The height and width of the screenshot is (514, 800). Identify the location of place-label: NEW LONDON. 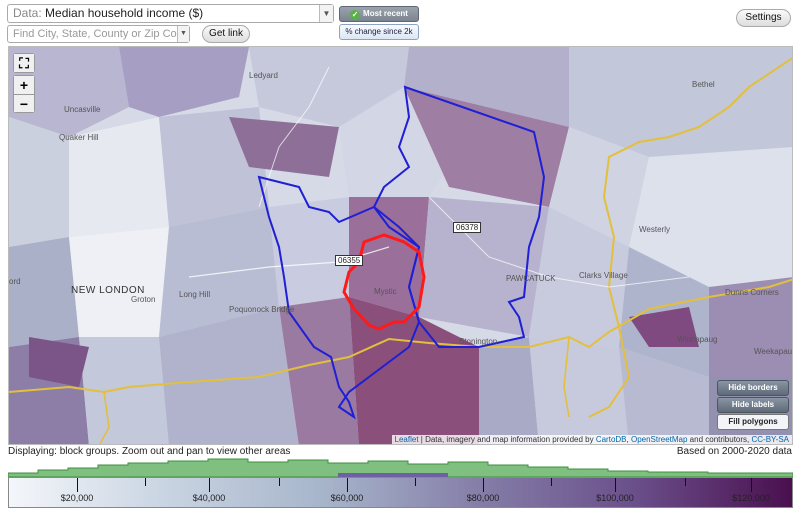
(108, 290).